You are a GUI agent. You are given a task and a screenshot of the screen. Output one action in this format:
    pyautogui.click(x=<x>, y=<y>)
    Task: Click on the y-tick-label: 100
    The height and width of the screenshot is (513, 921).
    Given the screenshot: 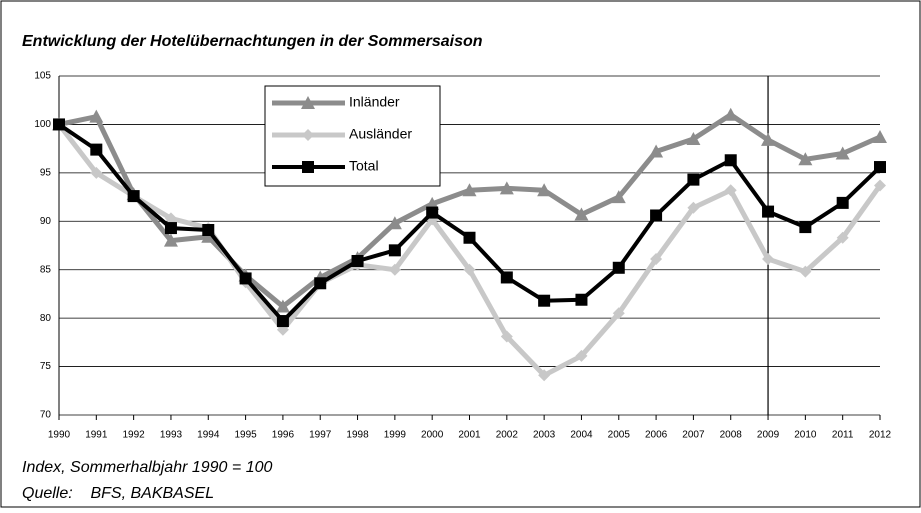 What is the action you would take?
    pyautogui.click(x=42, y=124)
    